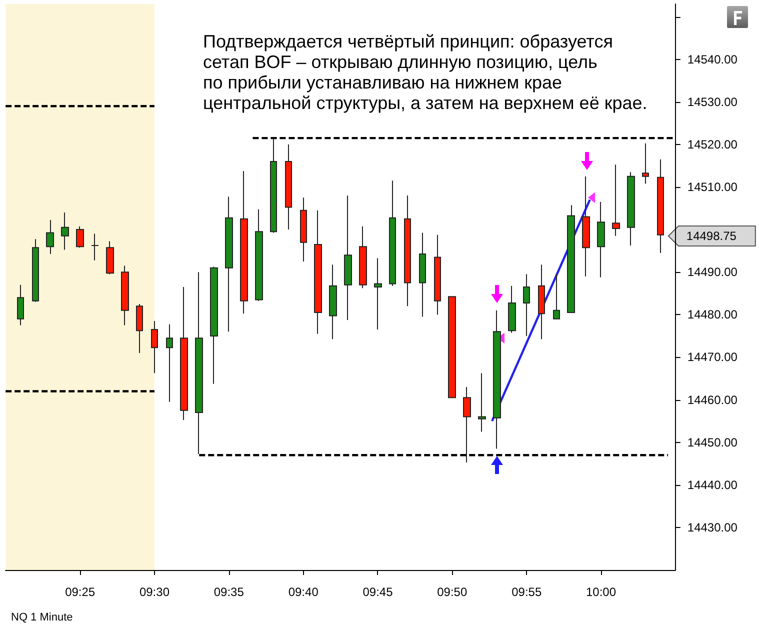 The width and height of the screenshot is (759, 642). Describe the element at coordinates (712, 187) in the screenshot. I see `y-tick-label: 14510.00` at that location.